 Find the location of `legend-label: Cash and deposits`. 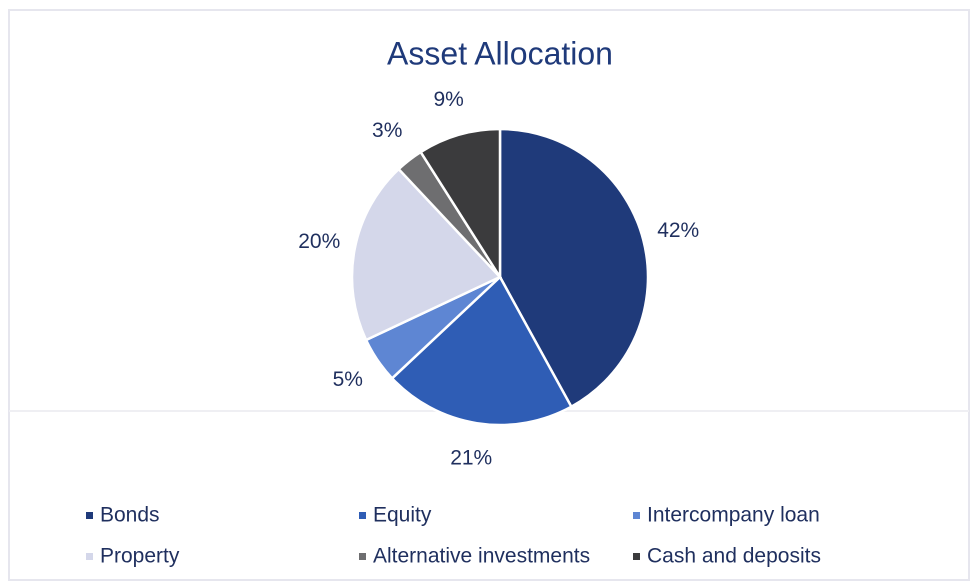

legend-label: Cash and deposits is located at coordinates (734, 556).